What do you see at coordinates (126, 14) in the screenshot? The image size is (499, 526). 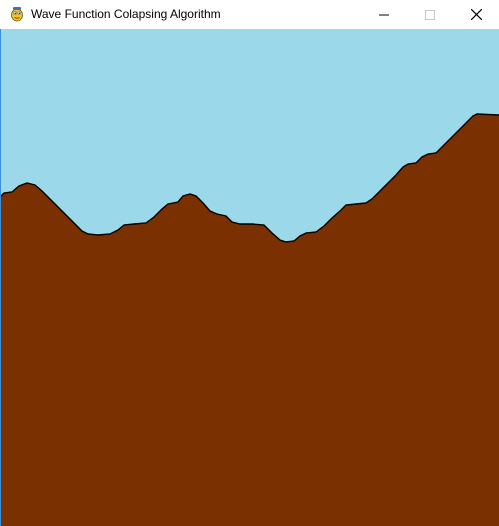 I see `window-title: Wave Function Colapsing Algorithm` at bounding box center [126, 14].